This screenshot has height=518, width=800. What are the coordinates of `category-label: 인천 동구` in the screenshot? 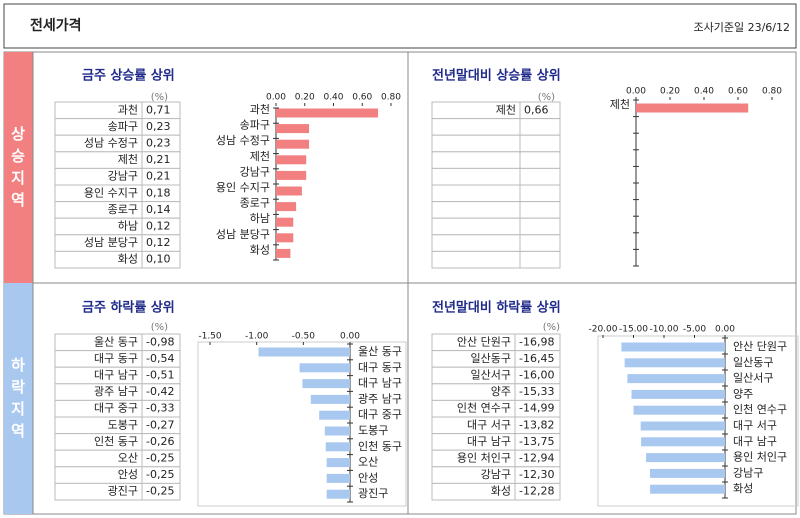 It's located at (380, 446).